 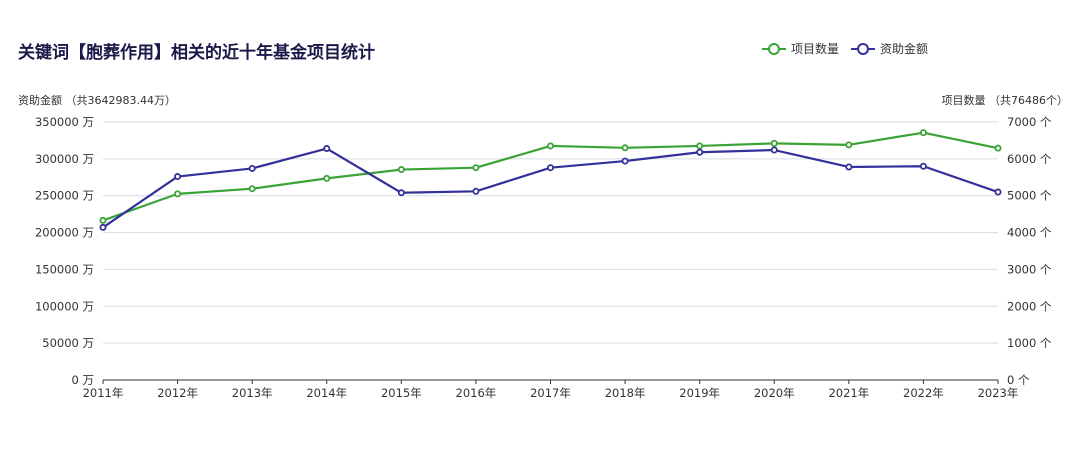 What do you see at coordinates (1029, 122) in the screenshot?
I see `right-tick-label: 7000 个` at bounding box center [1029, 122].